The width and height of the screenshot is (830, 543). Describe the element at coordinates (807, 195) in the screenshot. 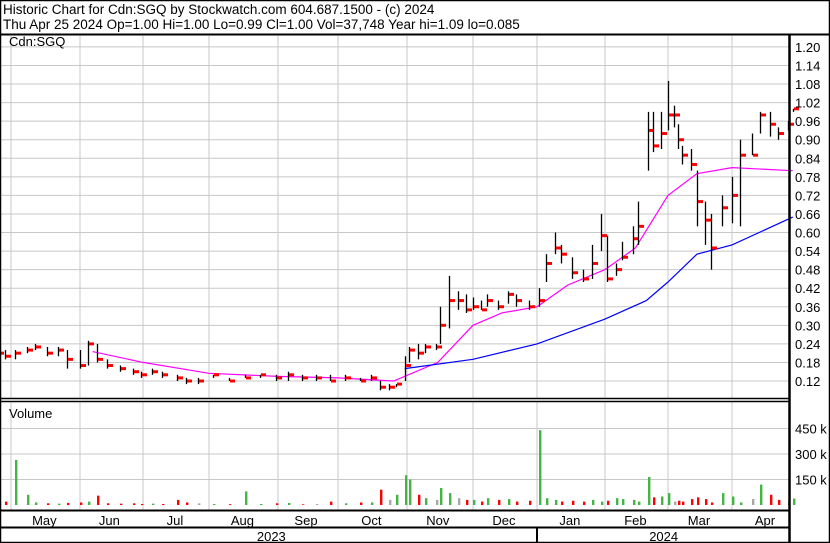

I see `price-tick-label: 0.72` at that location.